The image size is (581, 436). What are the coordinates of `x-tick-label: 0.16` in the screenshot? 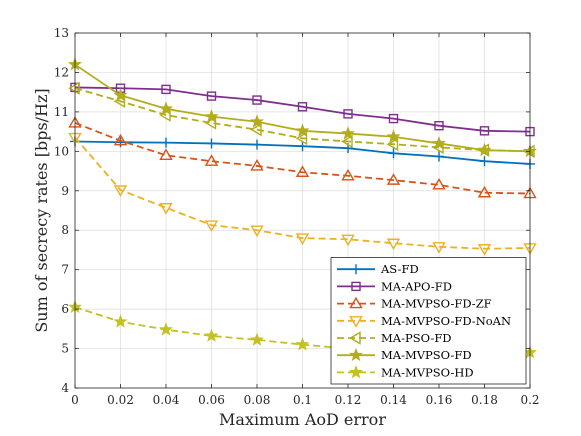 It's located at (439, 400).